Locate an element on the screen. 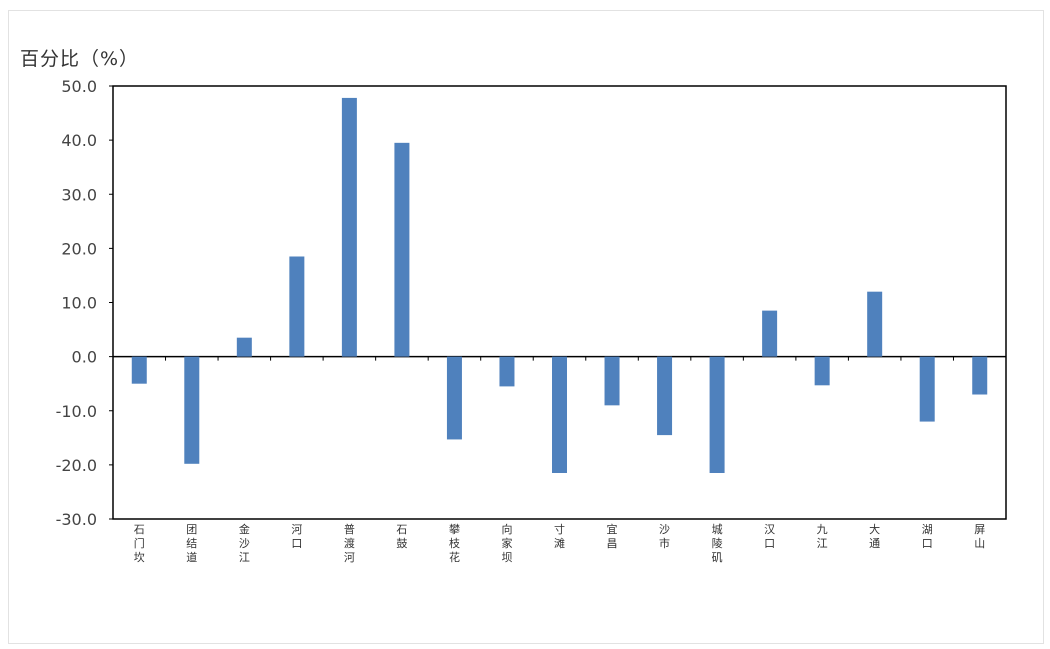  x-tick-label: 团结道 is located at coordinates (191, 543).